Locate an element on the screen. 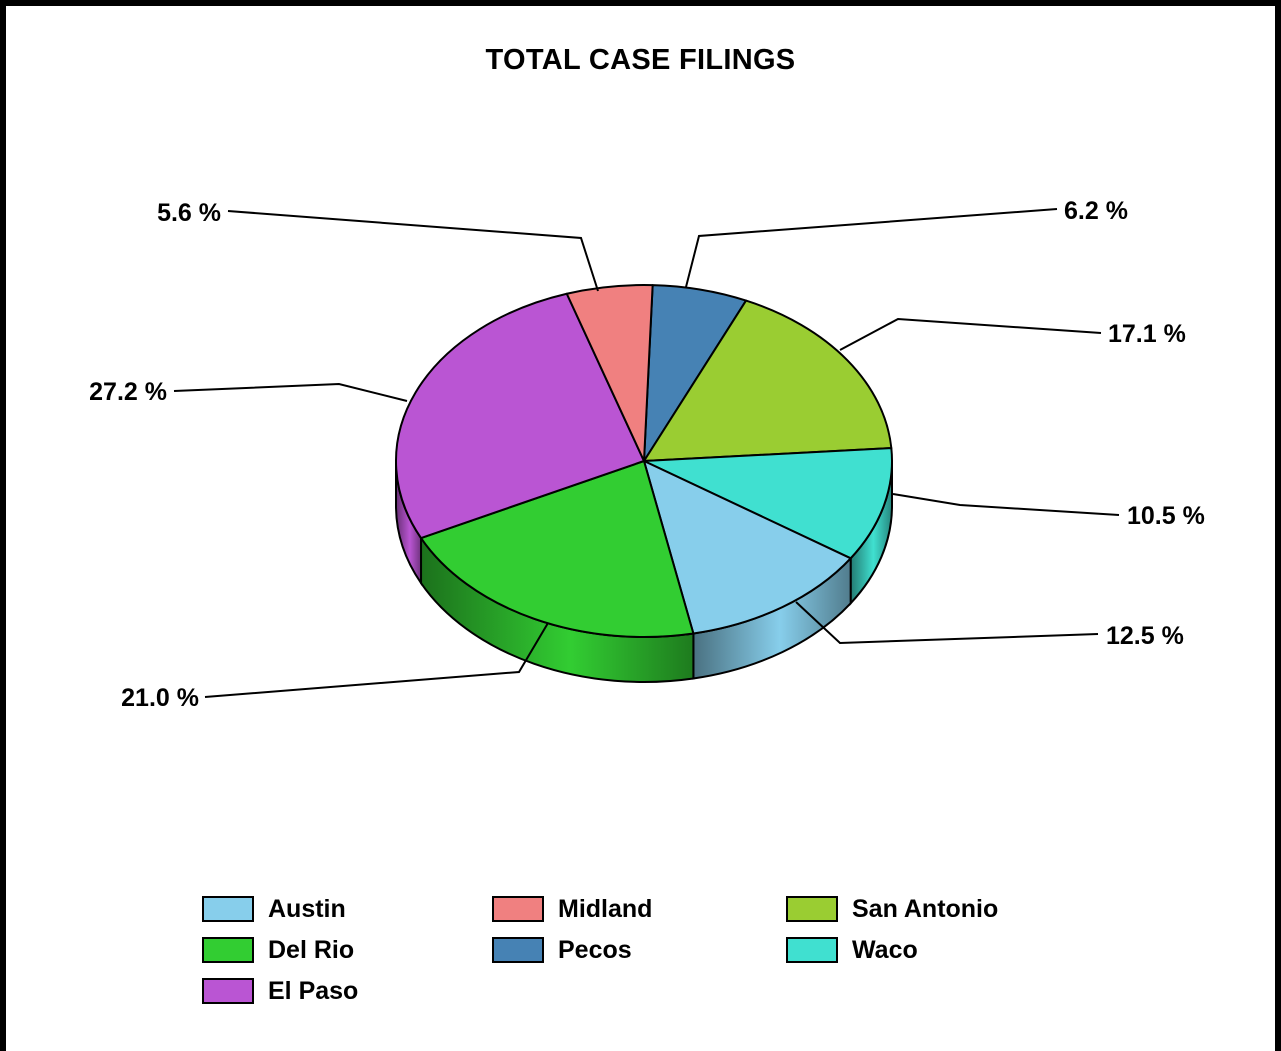  legend-item-san-antonio: San Antonio is located at coordinates (892, 909).